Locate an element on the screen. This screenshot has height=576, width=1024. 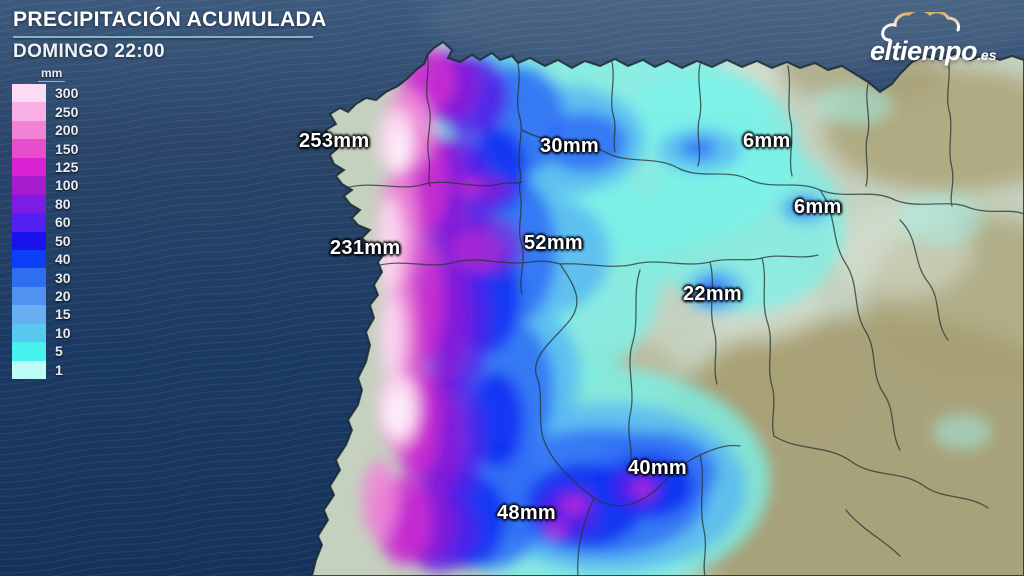
legend-row: 10 is located at coordinates (45, 333).